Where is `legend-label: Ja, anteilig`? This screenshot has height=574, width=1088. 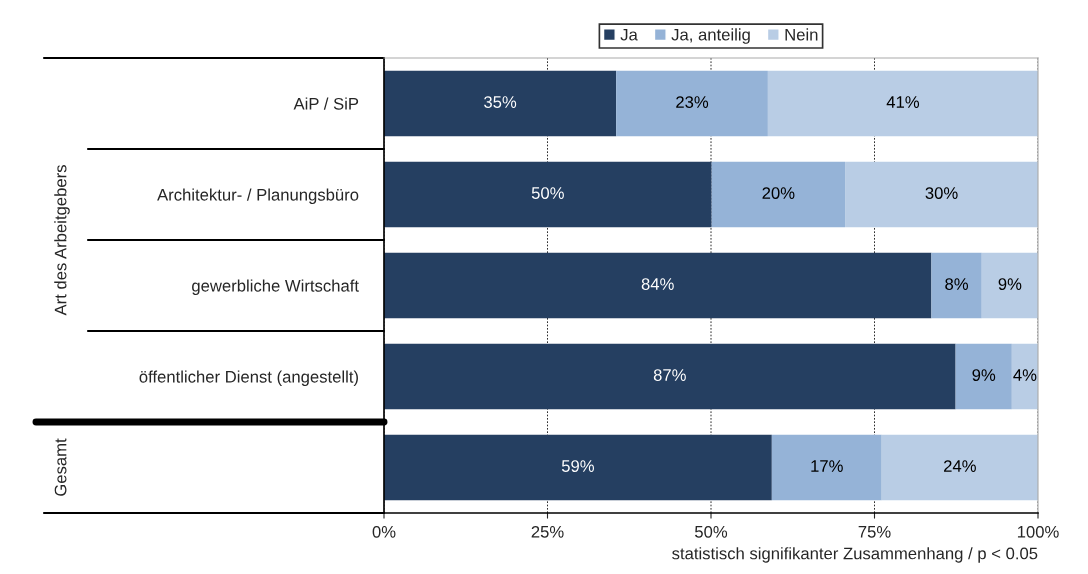
legend-label: Ja, anteilig is located at coordinates (710, 36).